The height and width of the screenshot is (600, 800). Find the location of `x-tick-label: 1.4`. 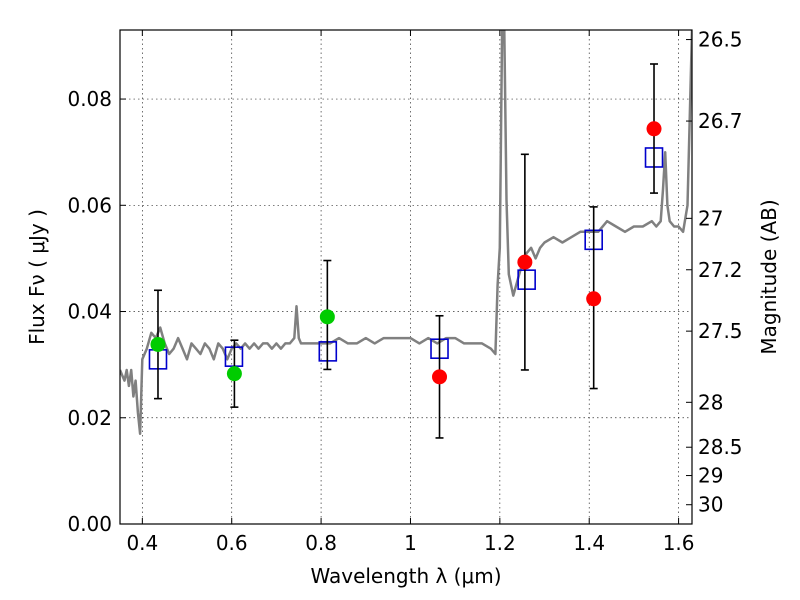

x-tick-label: 1.4 is located at coordinates (589, 543).